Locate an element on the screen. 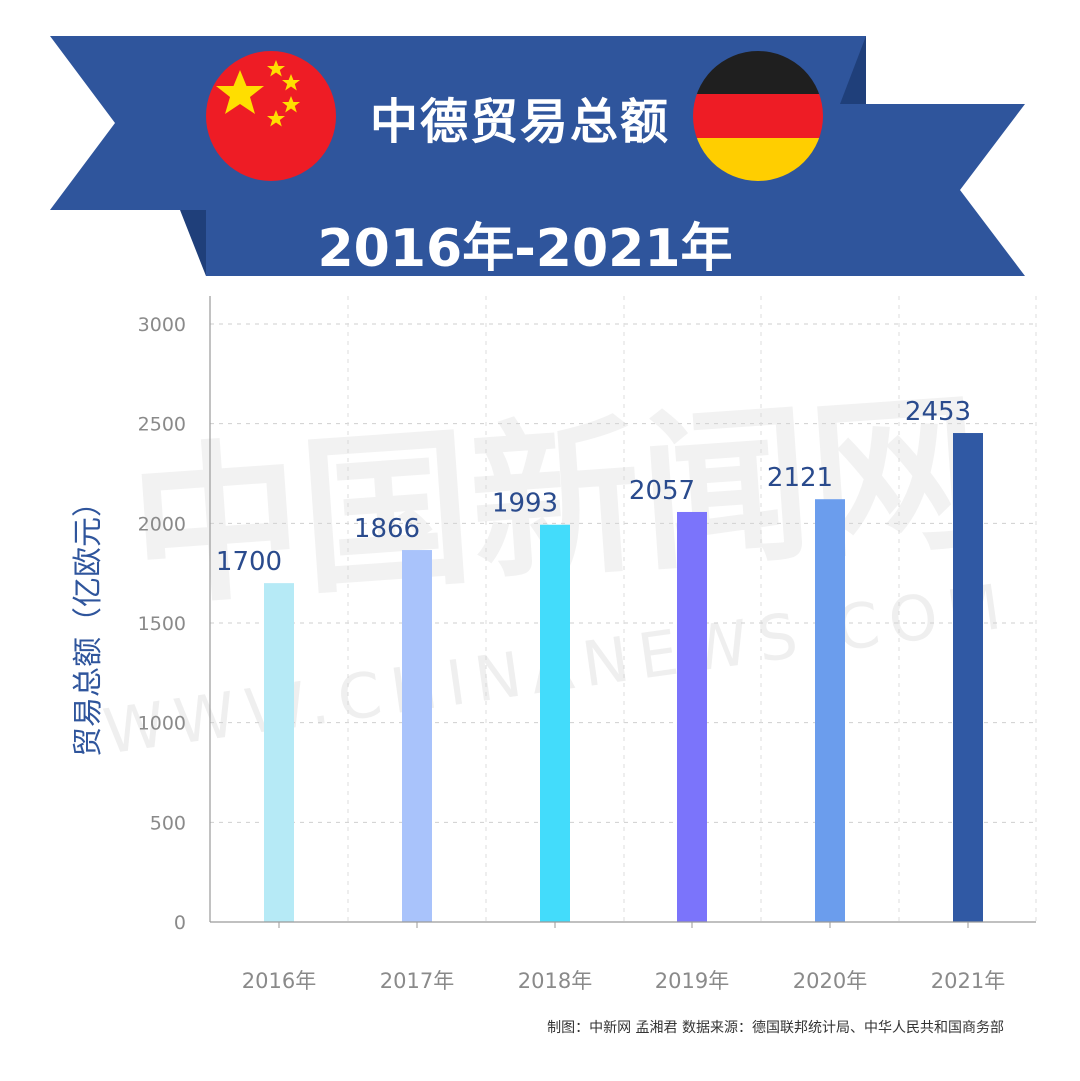 This screenshot has width=1080, height=1081. banner-subtitle: 2016年-2021年 is located at coordinates (525, 249).